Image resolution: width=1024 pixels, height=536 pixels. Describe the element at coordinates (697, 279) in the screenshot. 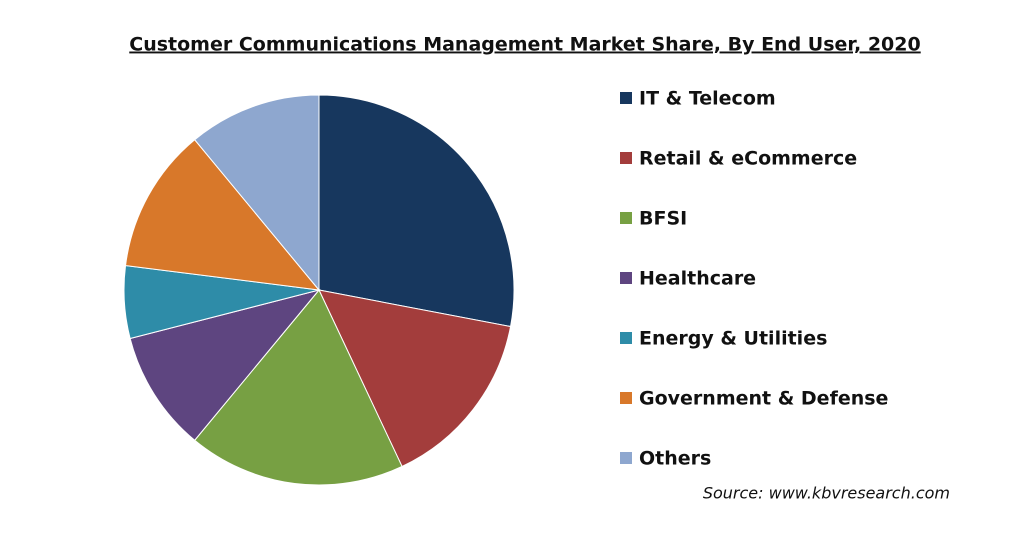

I see `legend-label: Healthcare` at that location.